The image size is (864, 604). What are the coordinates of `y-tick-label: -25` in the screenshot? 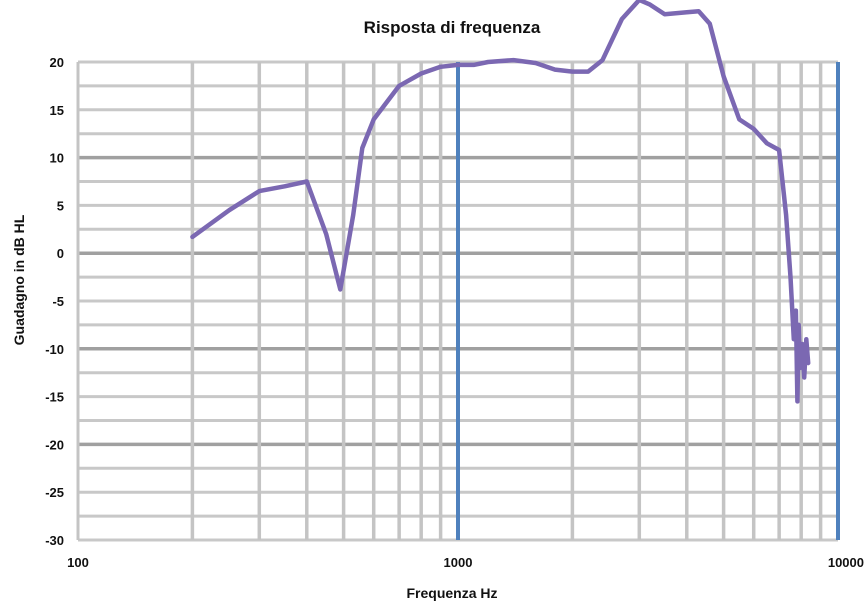 It's located at (54, 492).